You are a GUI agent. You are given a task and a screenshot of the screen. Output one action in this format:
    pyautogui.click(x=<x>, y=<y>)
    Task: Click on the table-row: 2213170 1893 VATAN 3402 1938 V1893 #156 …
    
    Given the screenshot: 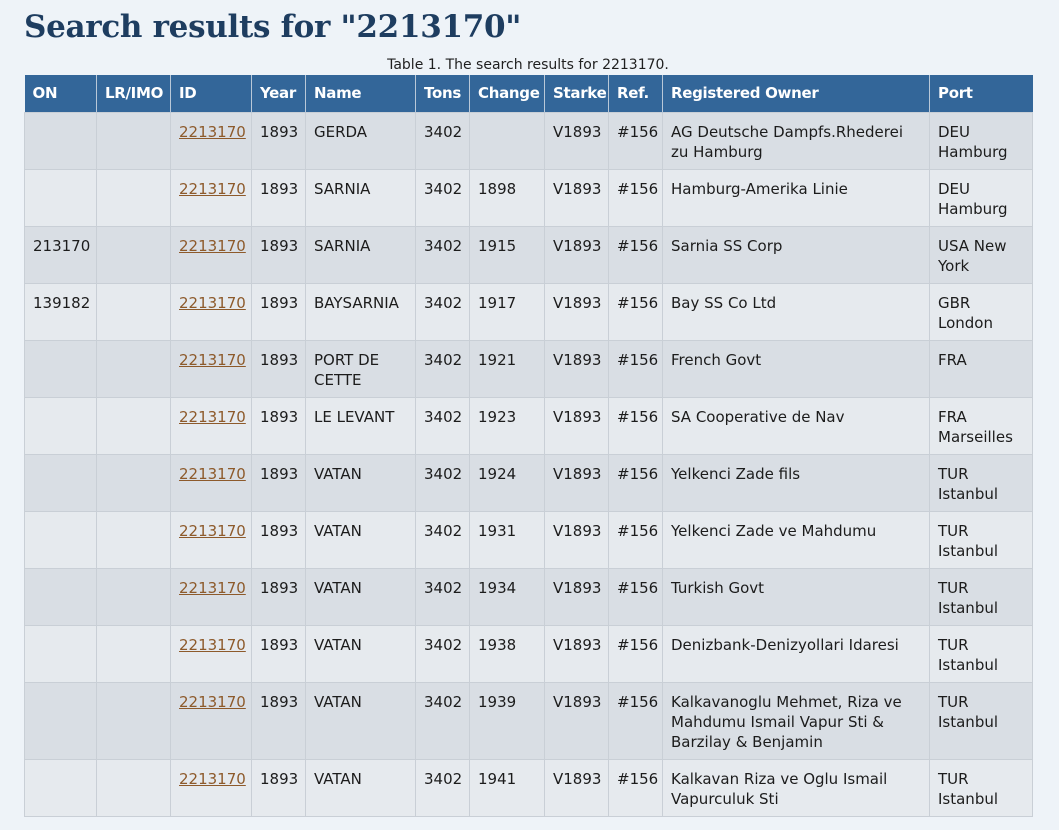 What is the action you would take?
    pyautogui.click(x=528, y=653)
    